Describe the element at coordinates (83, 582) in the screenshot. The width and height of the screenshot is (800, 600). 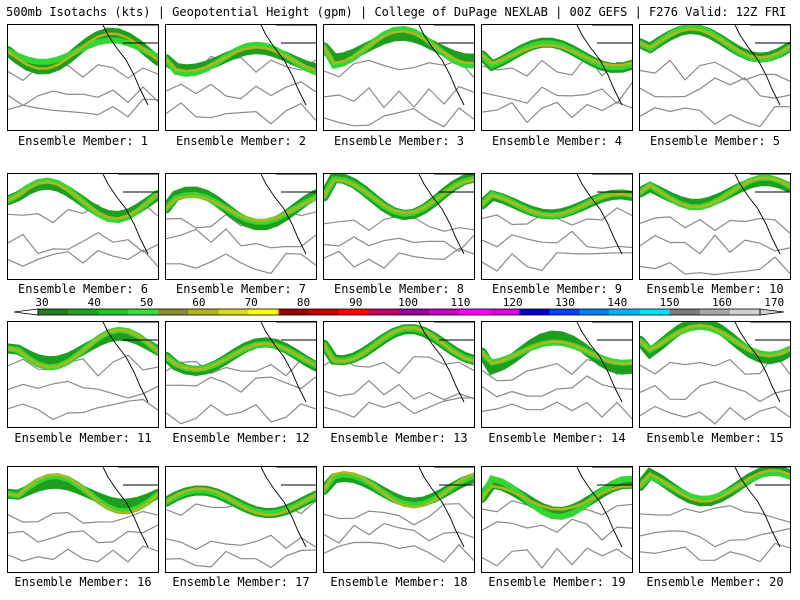
I see `member-label: Ensemble Member: 16` at that location.